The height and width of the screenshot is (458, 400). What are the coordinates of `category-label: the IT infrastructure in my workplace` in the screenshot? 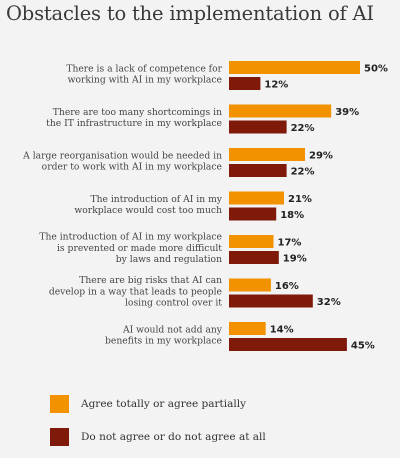 It's located at (134, 123).